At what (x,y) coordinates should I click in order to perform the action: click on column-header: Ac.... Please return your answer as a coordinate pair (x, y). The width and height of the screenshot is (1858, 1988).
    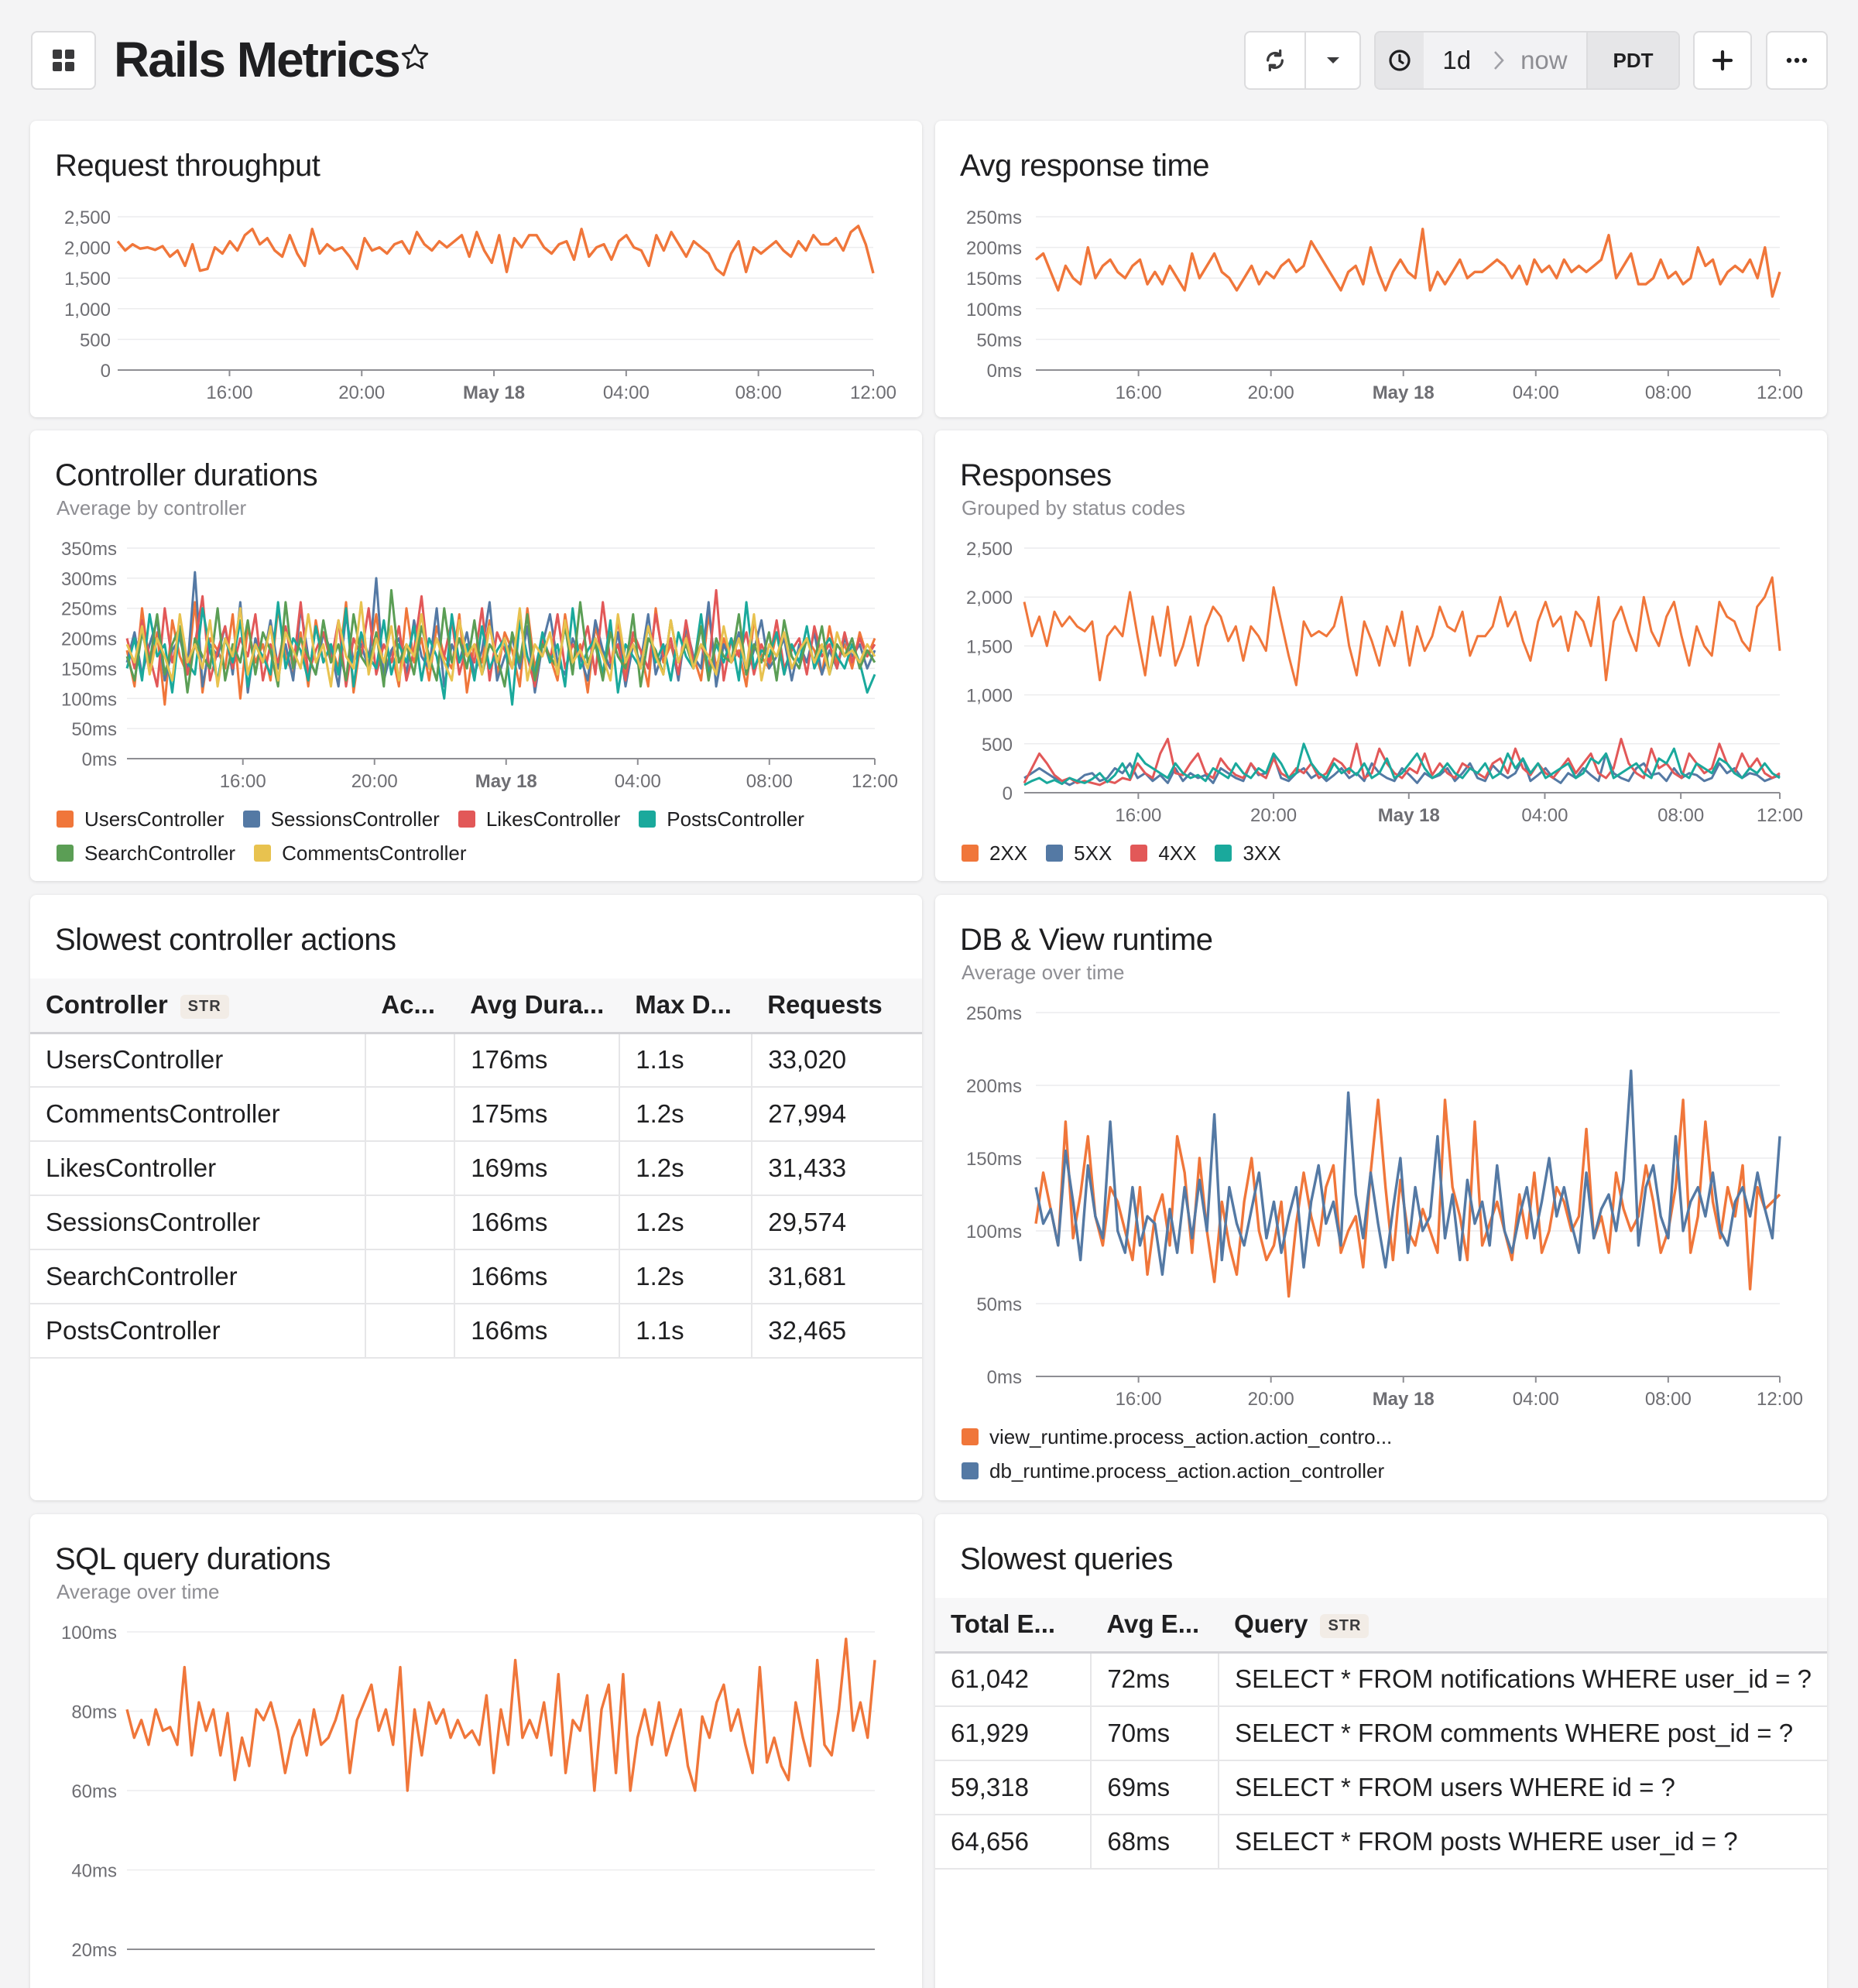
    Looking at the image, I should click on (410, 1006).